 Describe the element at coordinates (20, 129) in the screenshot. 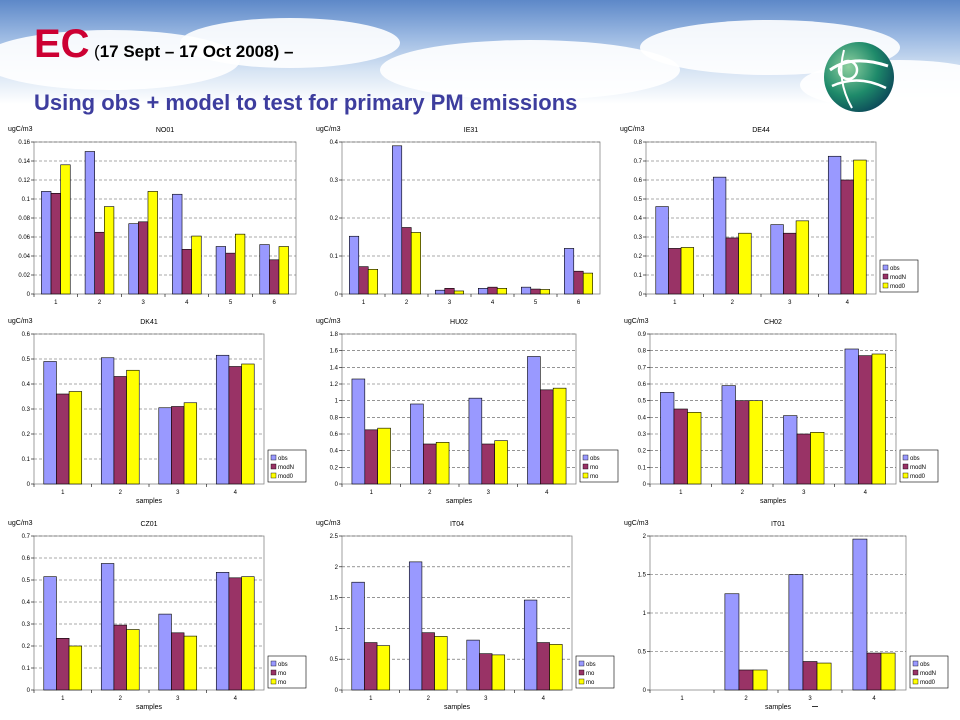

I see `y-axis-label: ugC/m3` at that location.